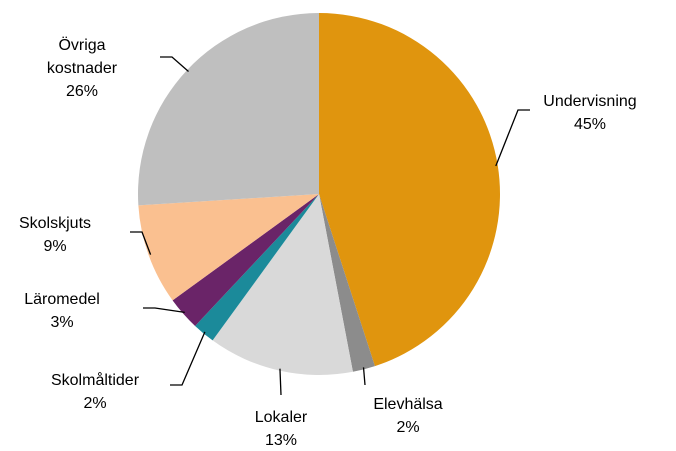 This screenshot has width=676, height=451. What do you see at coordinates (281, 417) in the screenshot?
I see `category-label: Lokaler` at bounding box center [281, 417].